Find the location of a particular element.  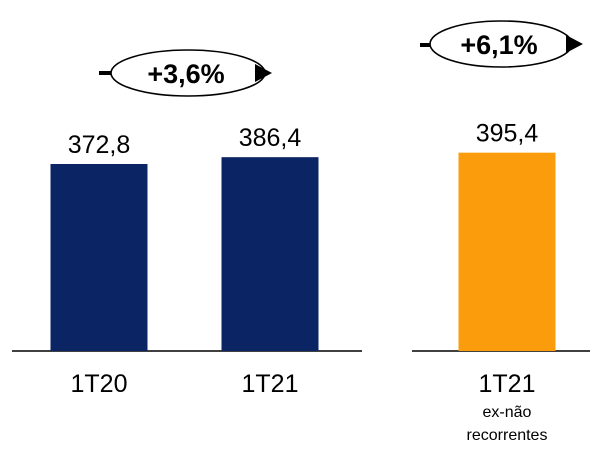

category-sublabel-line: ex-não is located at coordinates (507, 412).